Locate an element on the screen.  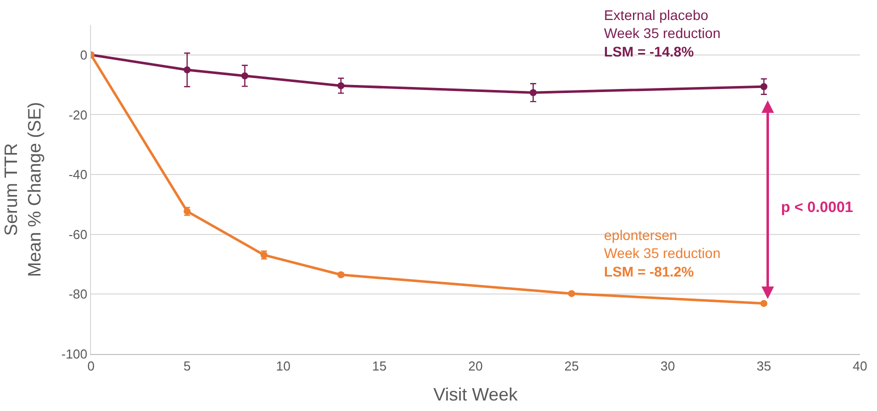
y-axis-title: Serum TTR Mean % Change (SE) is located at coordinates (23, 190).